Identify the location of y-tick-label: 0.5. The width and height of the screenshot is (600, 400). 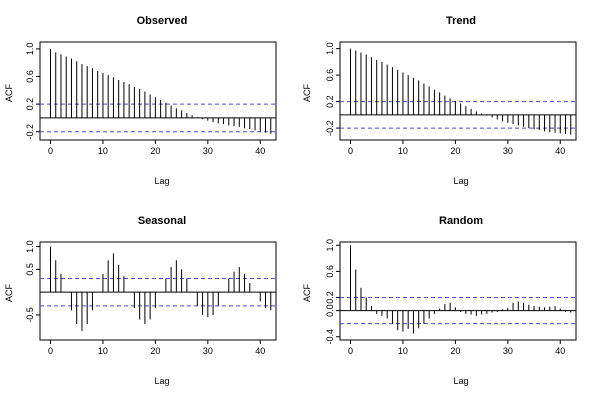
(30, 269).